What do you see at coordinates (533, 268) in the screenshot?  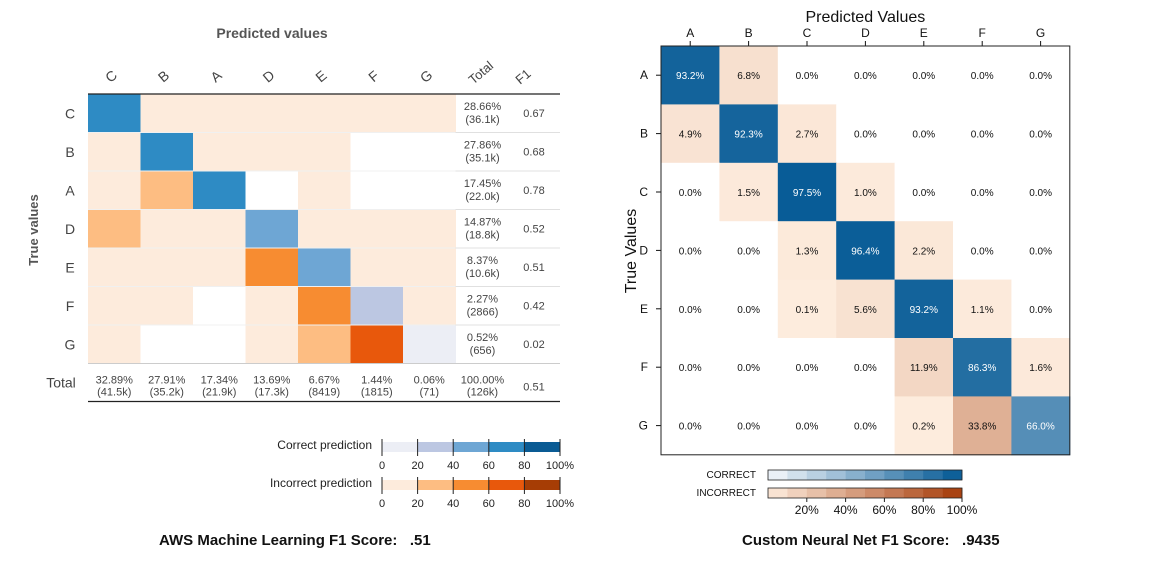 I see `aws-row-f1: 0.51` at bounding box center [533, 268].